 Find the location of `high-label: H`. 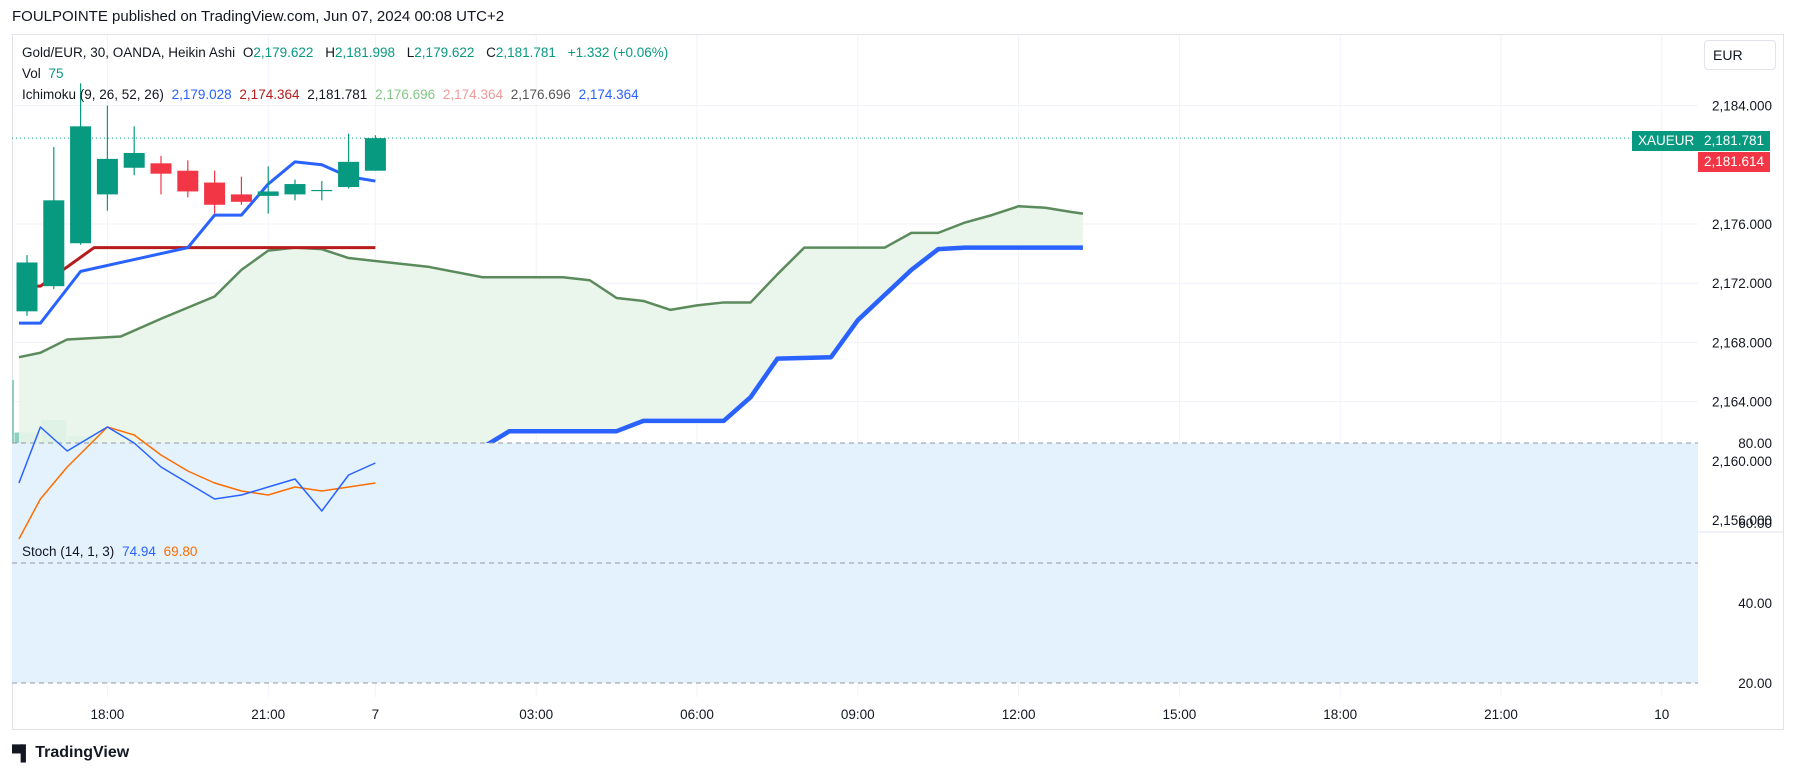

high-label: H is located at coordinates (330, 52).